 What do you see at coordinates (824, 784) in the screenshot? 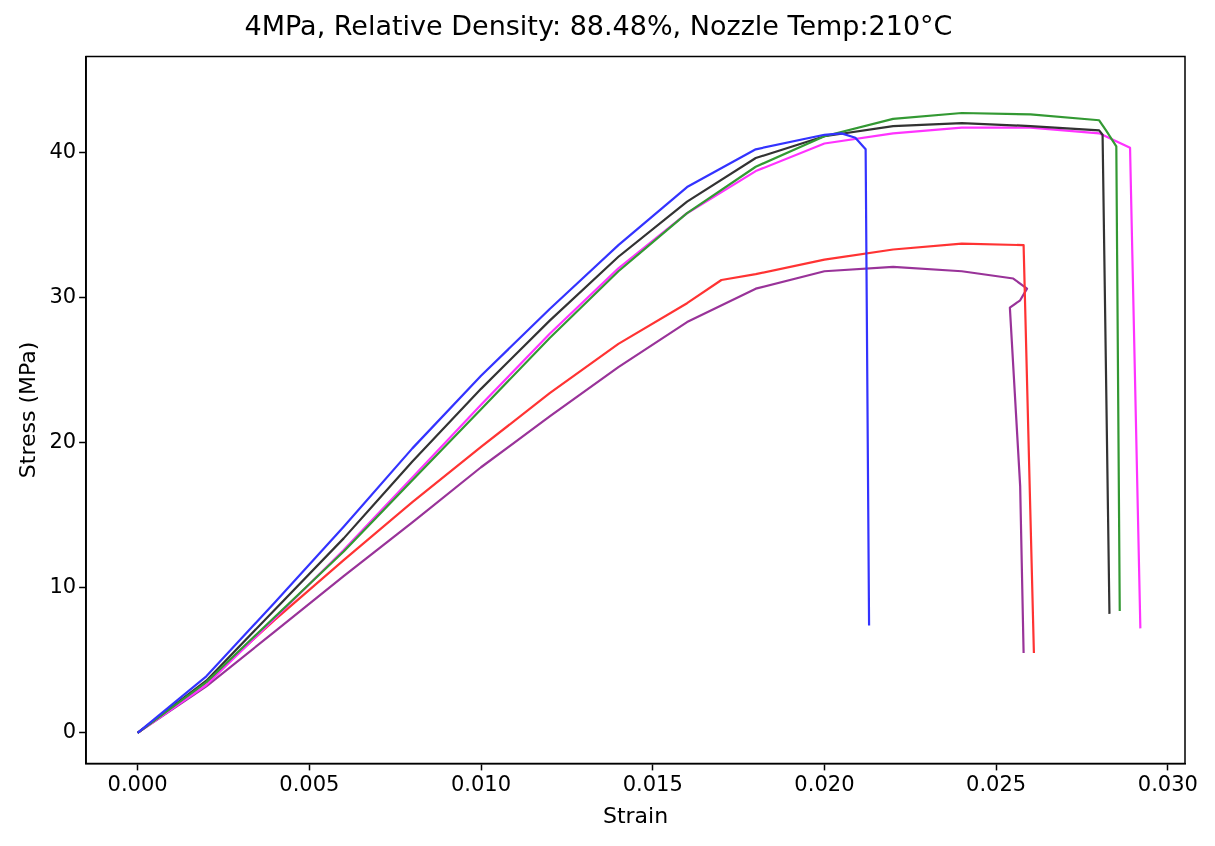
I see `x-tick-label: 0.020` at bounding box center [824, 784].